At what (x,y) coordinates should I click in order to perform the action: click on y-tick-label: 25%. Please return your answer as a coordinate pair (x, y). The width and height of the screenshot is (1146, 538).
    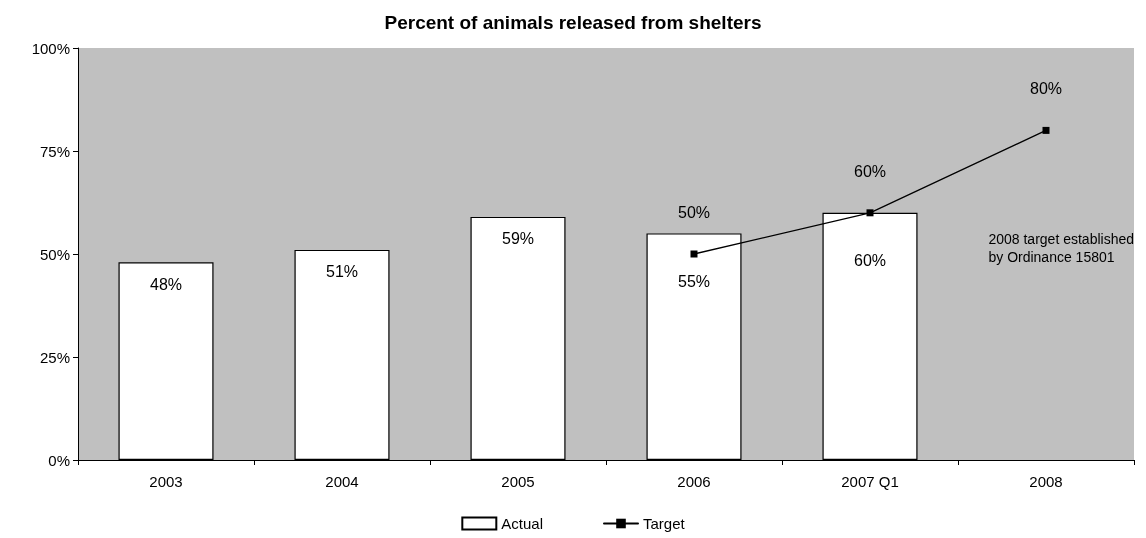
    Looking at the image, I should click on (54, 357).